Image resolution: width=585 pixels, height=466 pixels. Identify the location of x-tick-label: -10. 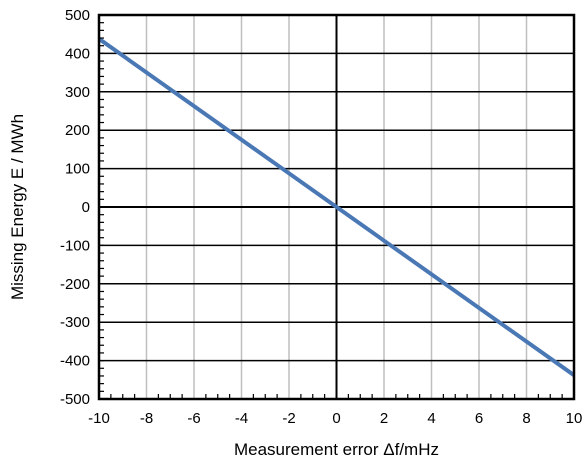
(99, 418).